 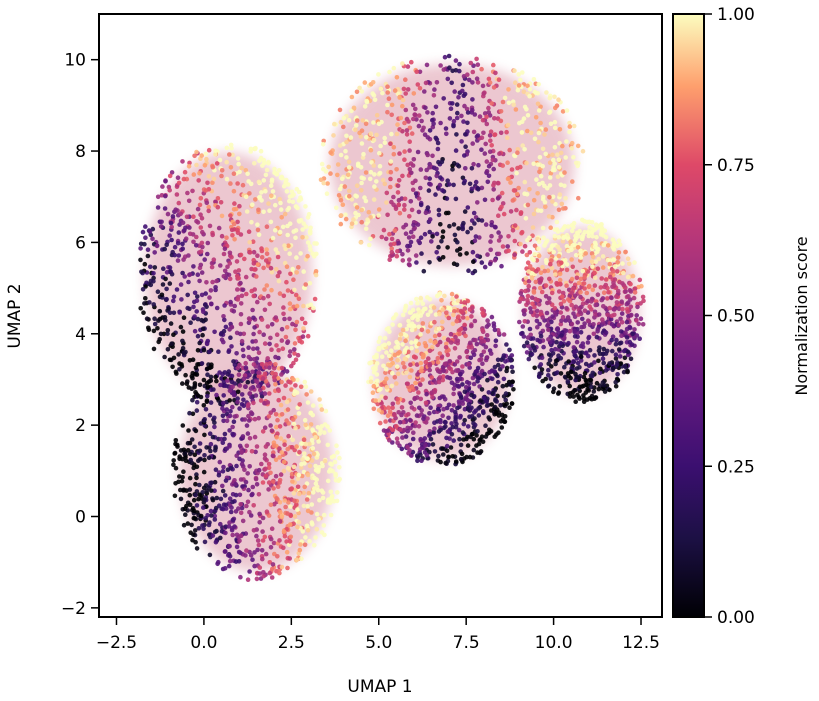 I want to click on colorbar-tick-label: 0.25, so click(x=736, y=467).